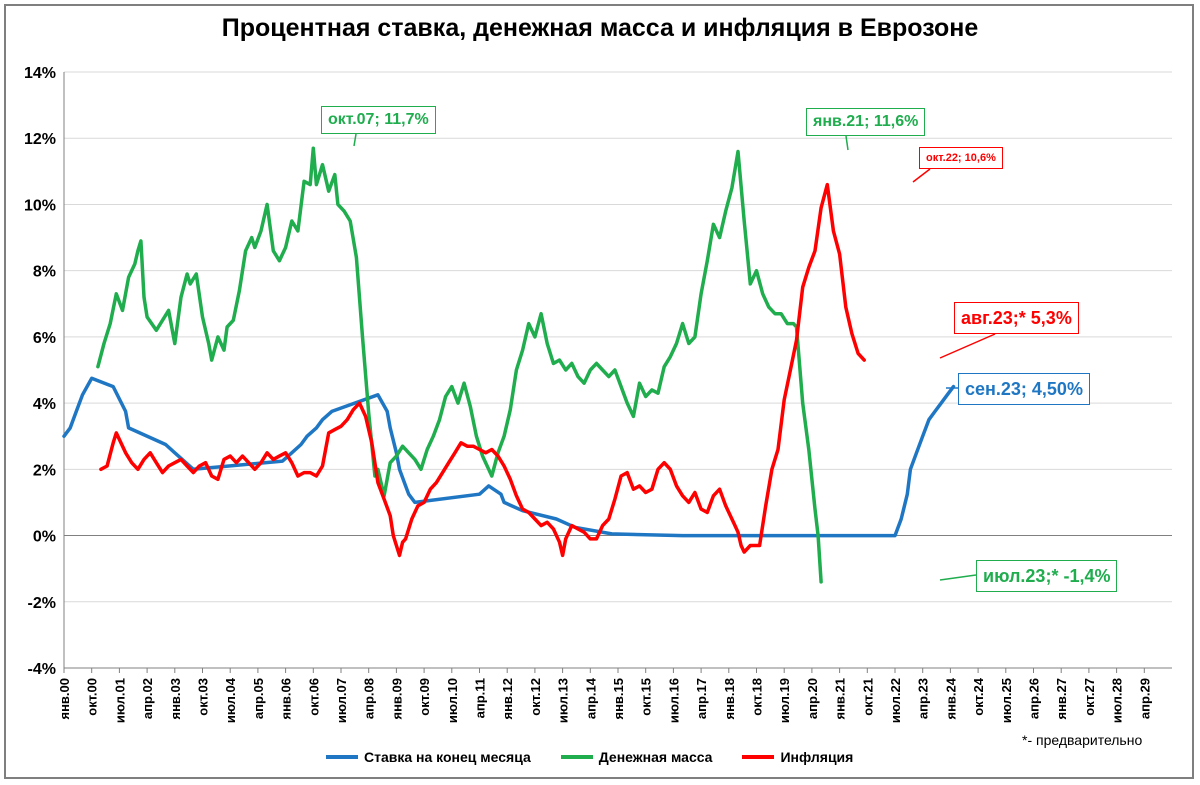  I want to click on legend-label-rate: Ставка на конец месяца, so click(447, 757).